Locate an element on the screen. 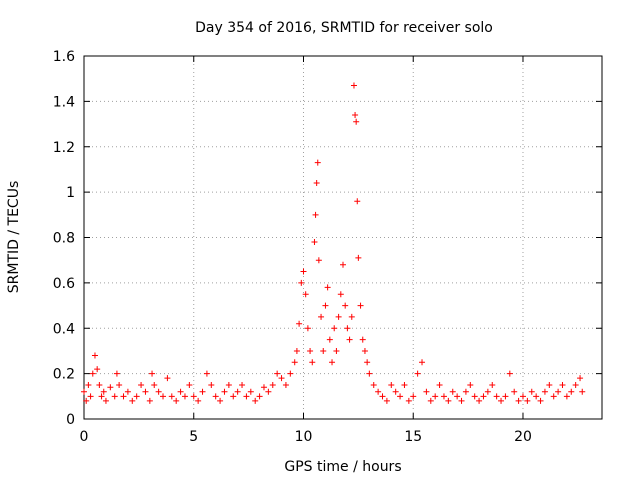 The height and width of the screenshot is (480, 640). x-axis-label: GPS time / hours is located at coordinates (342, 467).